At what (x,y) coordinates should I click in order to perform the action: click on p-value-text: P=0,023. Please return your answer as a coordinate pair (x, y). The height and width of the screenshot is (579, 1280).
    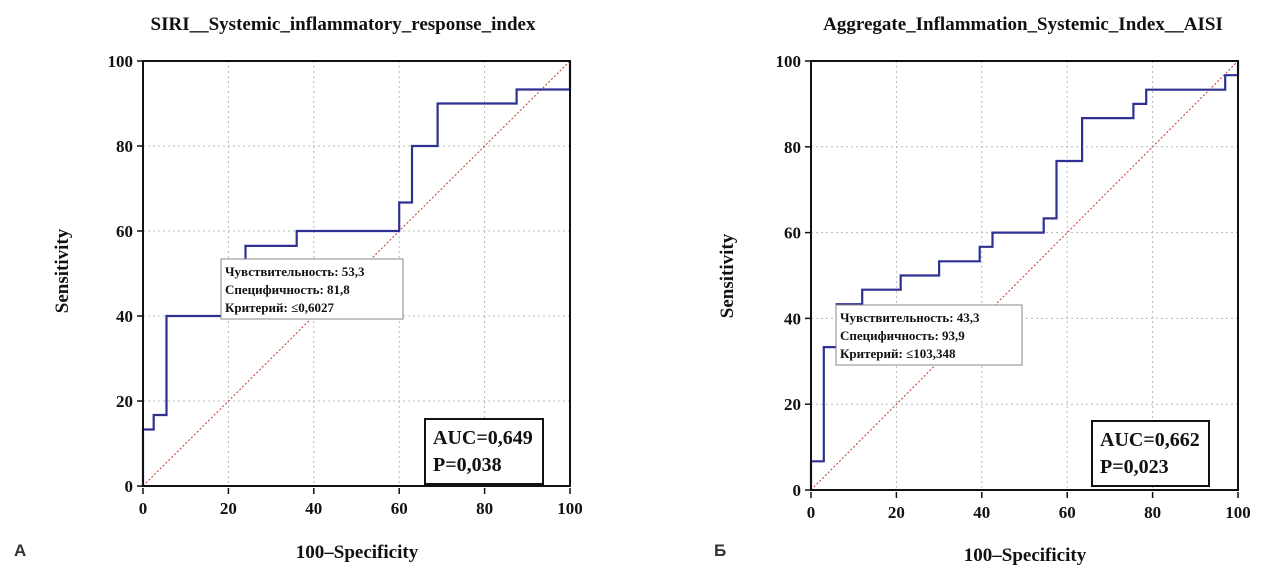
    Looking at the image, I should click on (1134, 467).